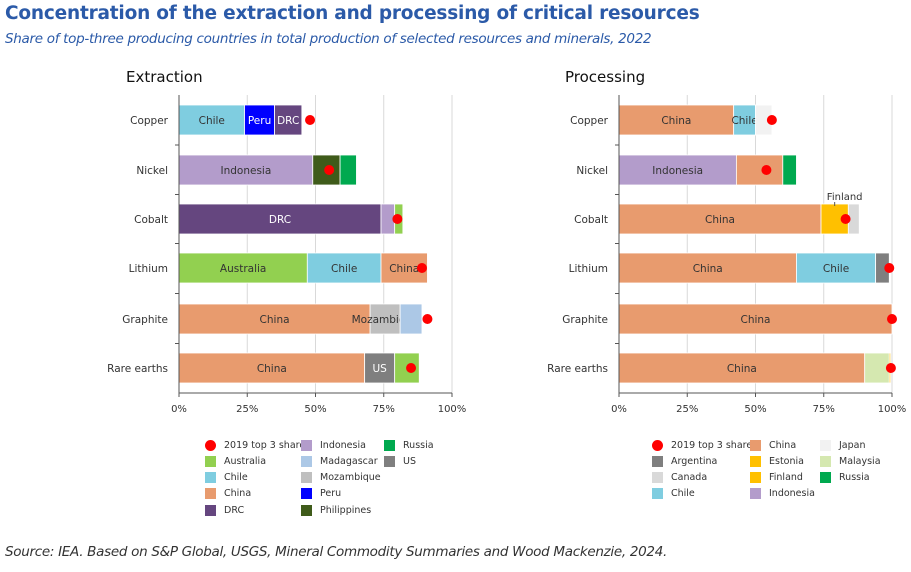 Image resolution: width=911 pixels, height=572 pixels. Describe the element at coordinates (238, 494) in the screenshot. I see `legend-label: China` at that location.